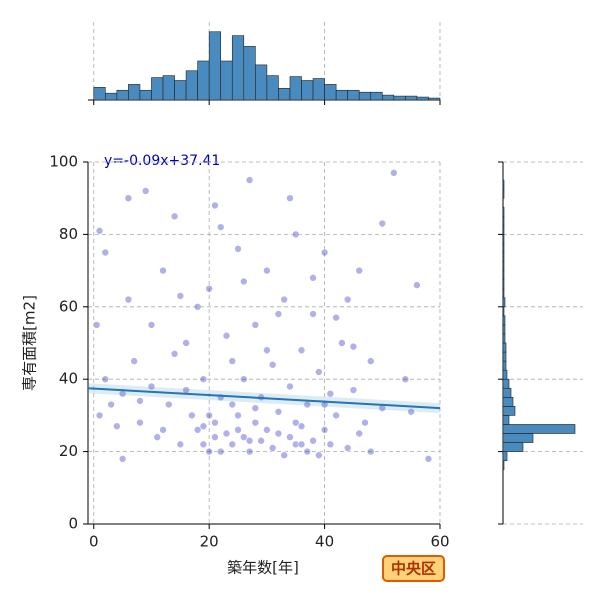 The image size is (600, 600). Describe the element at coordinates (264, 398) in the screenshot. I see `regression-line` at that location.